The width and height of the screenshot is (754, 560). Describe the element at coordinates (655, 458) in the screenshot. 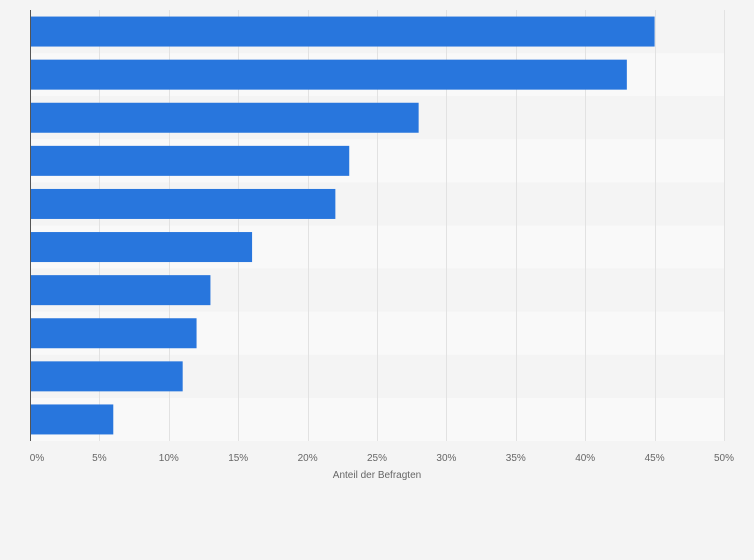

I see `x-tick-label: 45%` at that location.